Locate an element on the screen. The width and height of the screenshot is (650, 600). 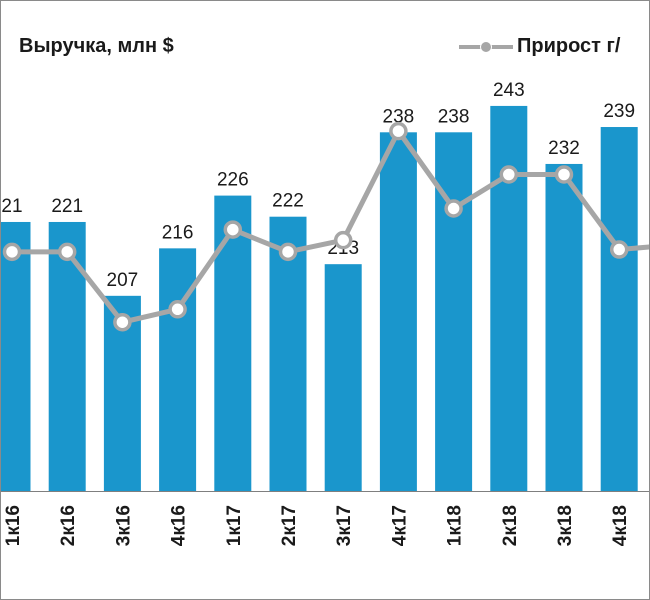
growth-point-2к17 is located at coordinates (288, 252).